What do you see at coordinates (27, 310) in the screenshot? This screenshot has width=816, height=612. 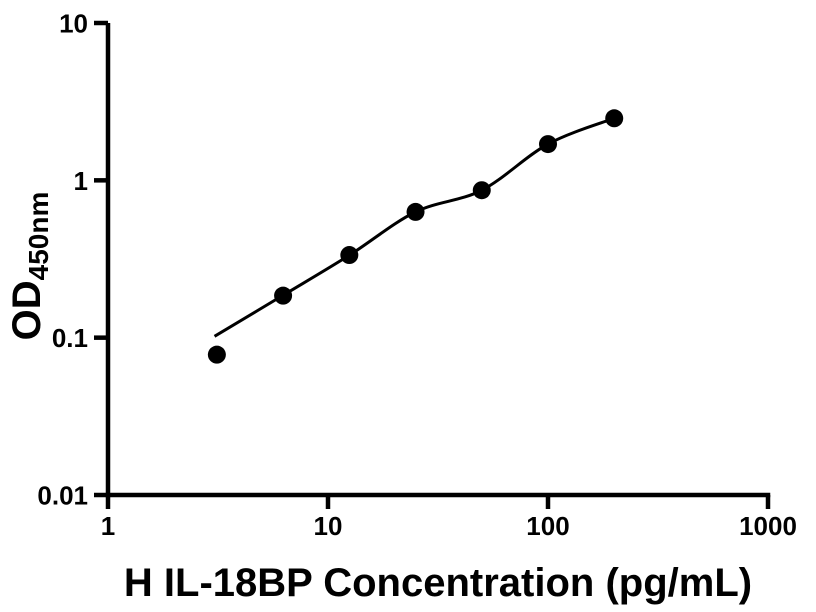 I see `y-axis-title-main: OD` at bounding box center [27, 310].